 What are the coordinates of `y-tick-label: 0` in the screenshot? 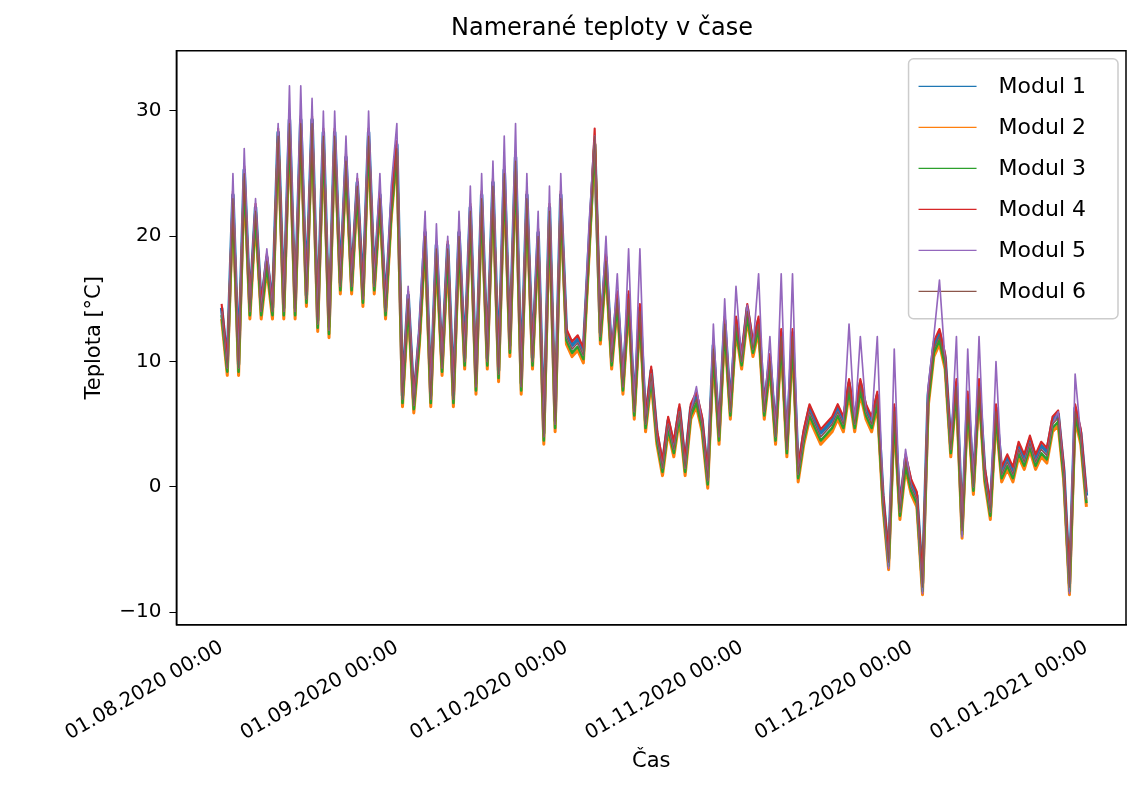 It's located at (155, 485).